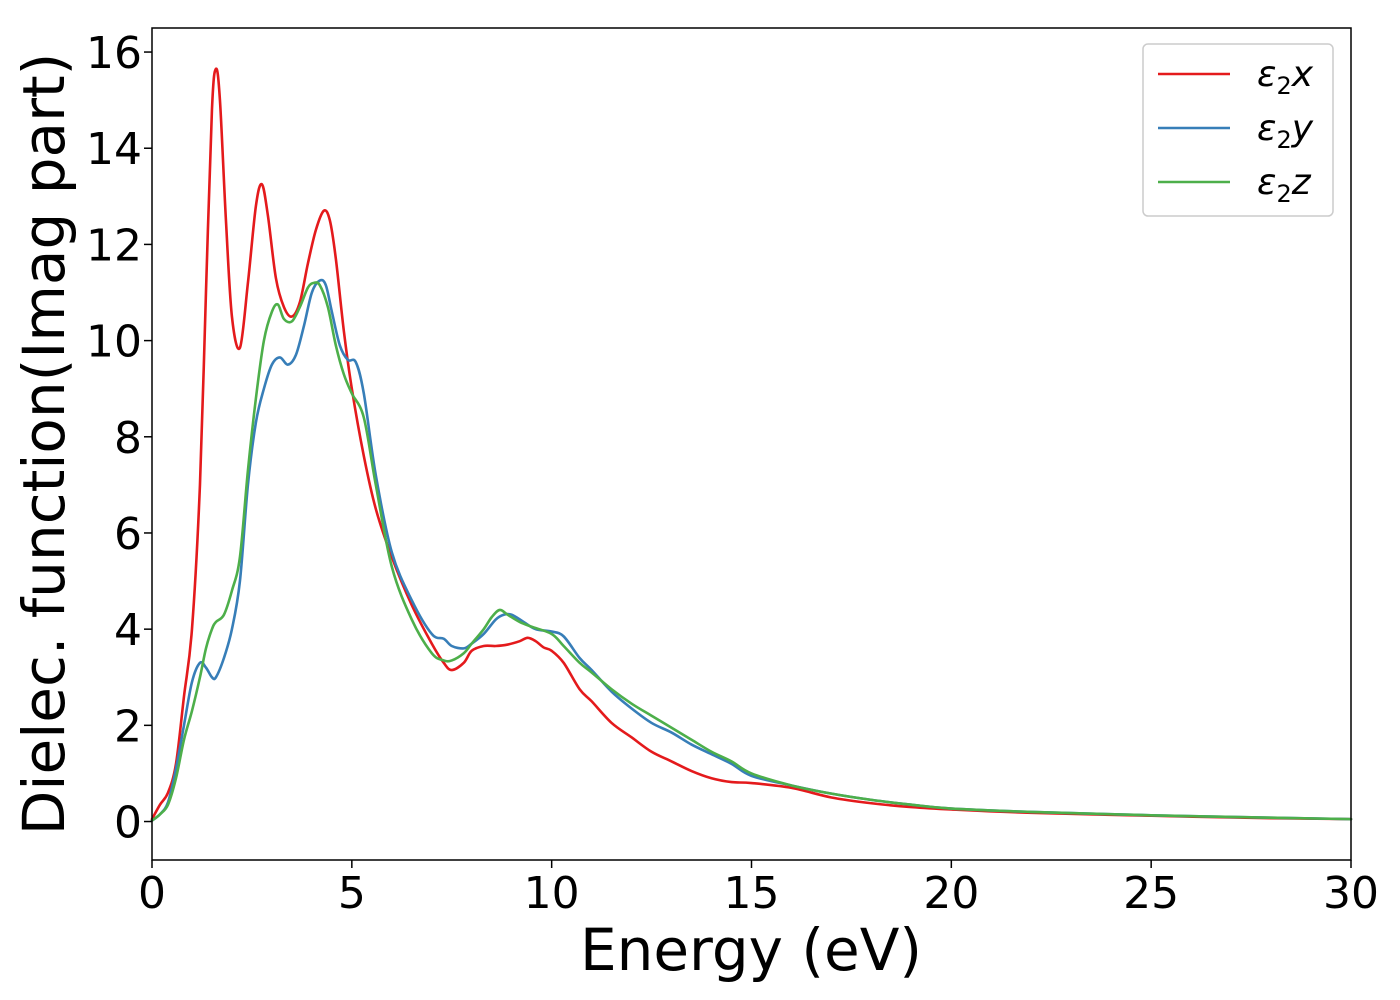  What do you see at coordinates (152, 893) in the screenshot?
I see `x-tick-label: 0` at bounding box center [152, 893].